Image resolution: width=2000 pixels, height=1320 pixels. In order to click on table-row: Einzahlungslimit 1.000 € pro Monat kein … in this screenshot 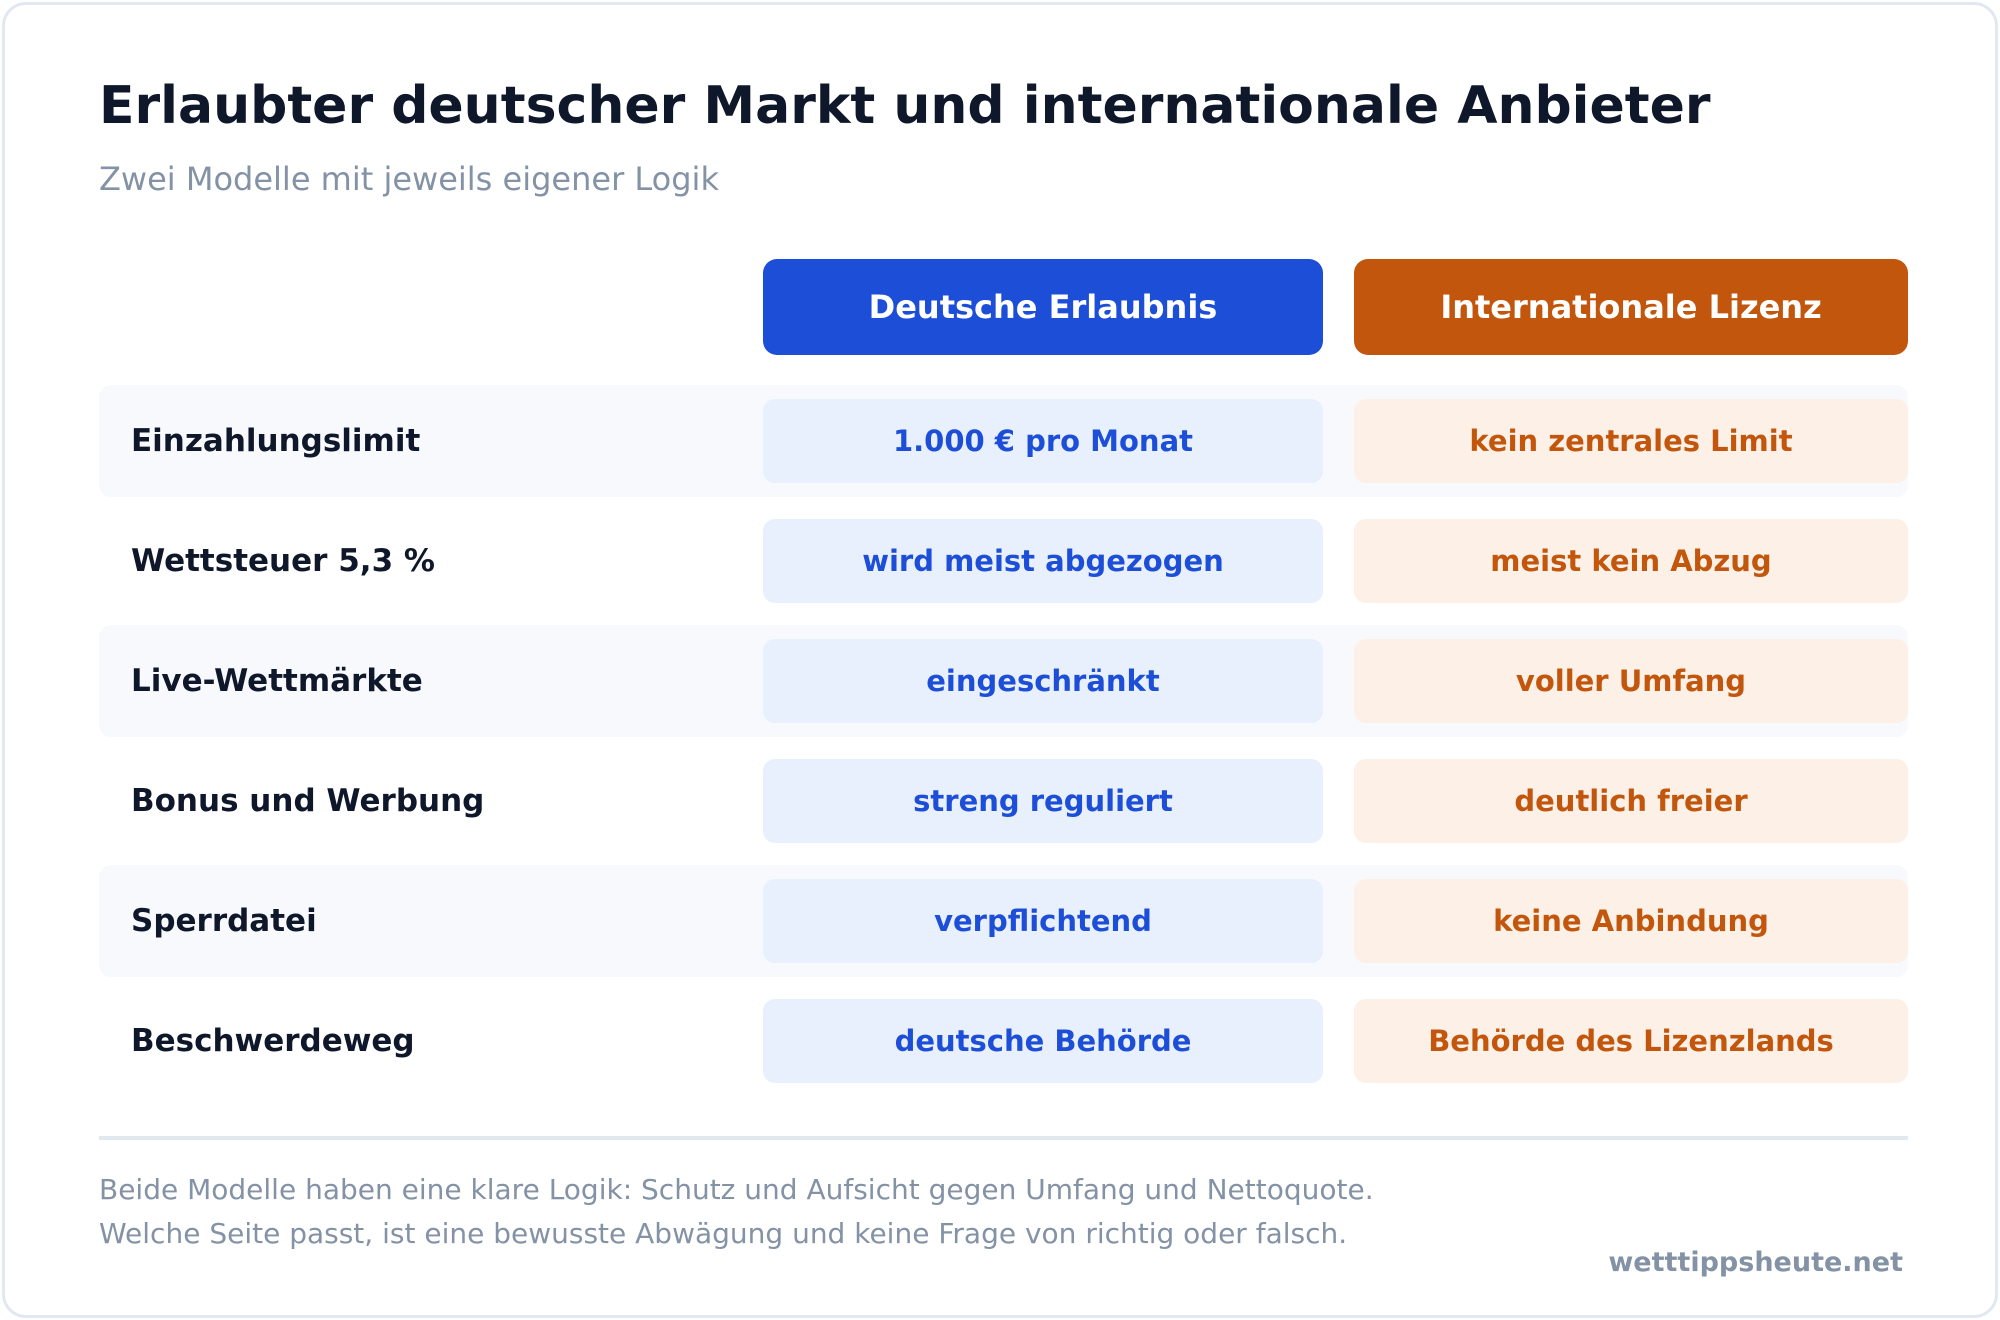, I will do `click(1003, 441)`.